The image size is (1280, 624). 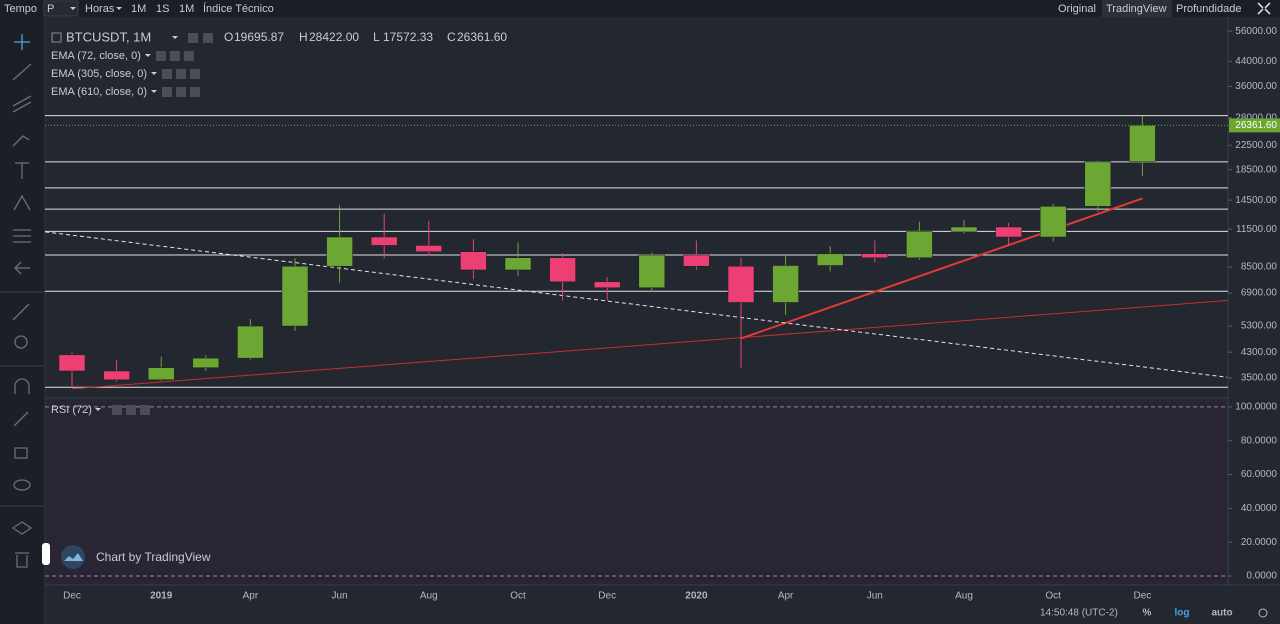 I want to click on scale-button: %, so click(x=1147, y=613).